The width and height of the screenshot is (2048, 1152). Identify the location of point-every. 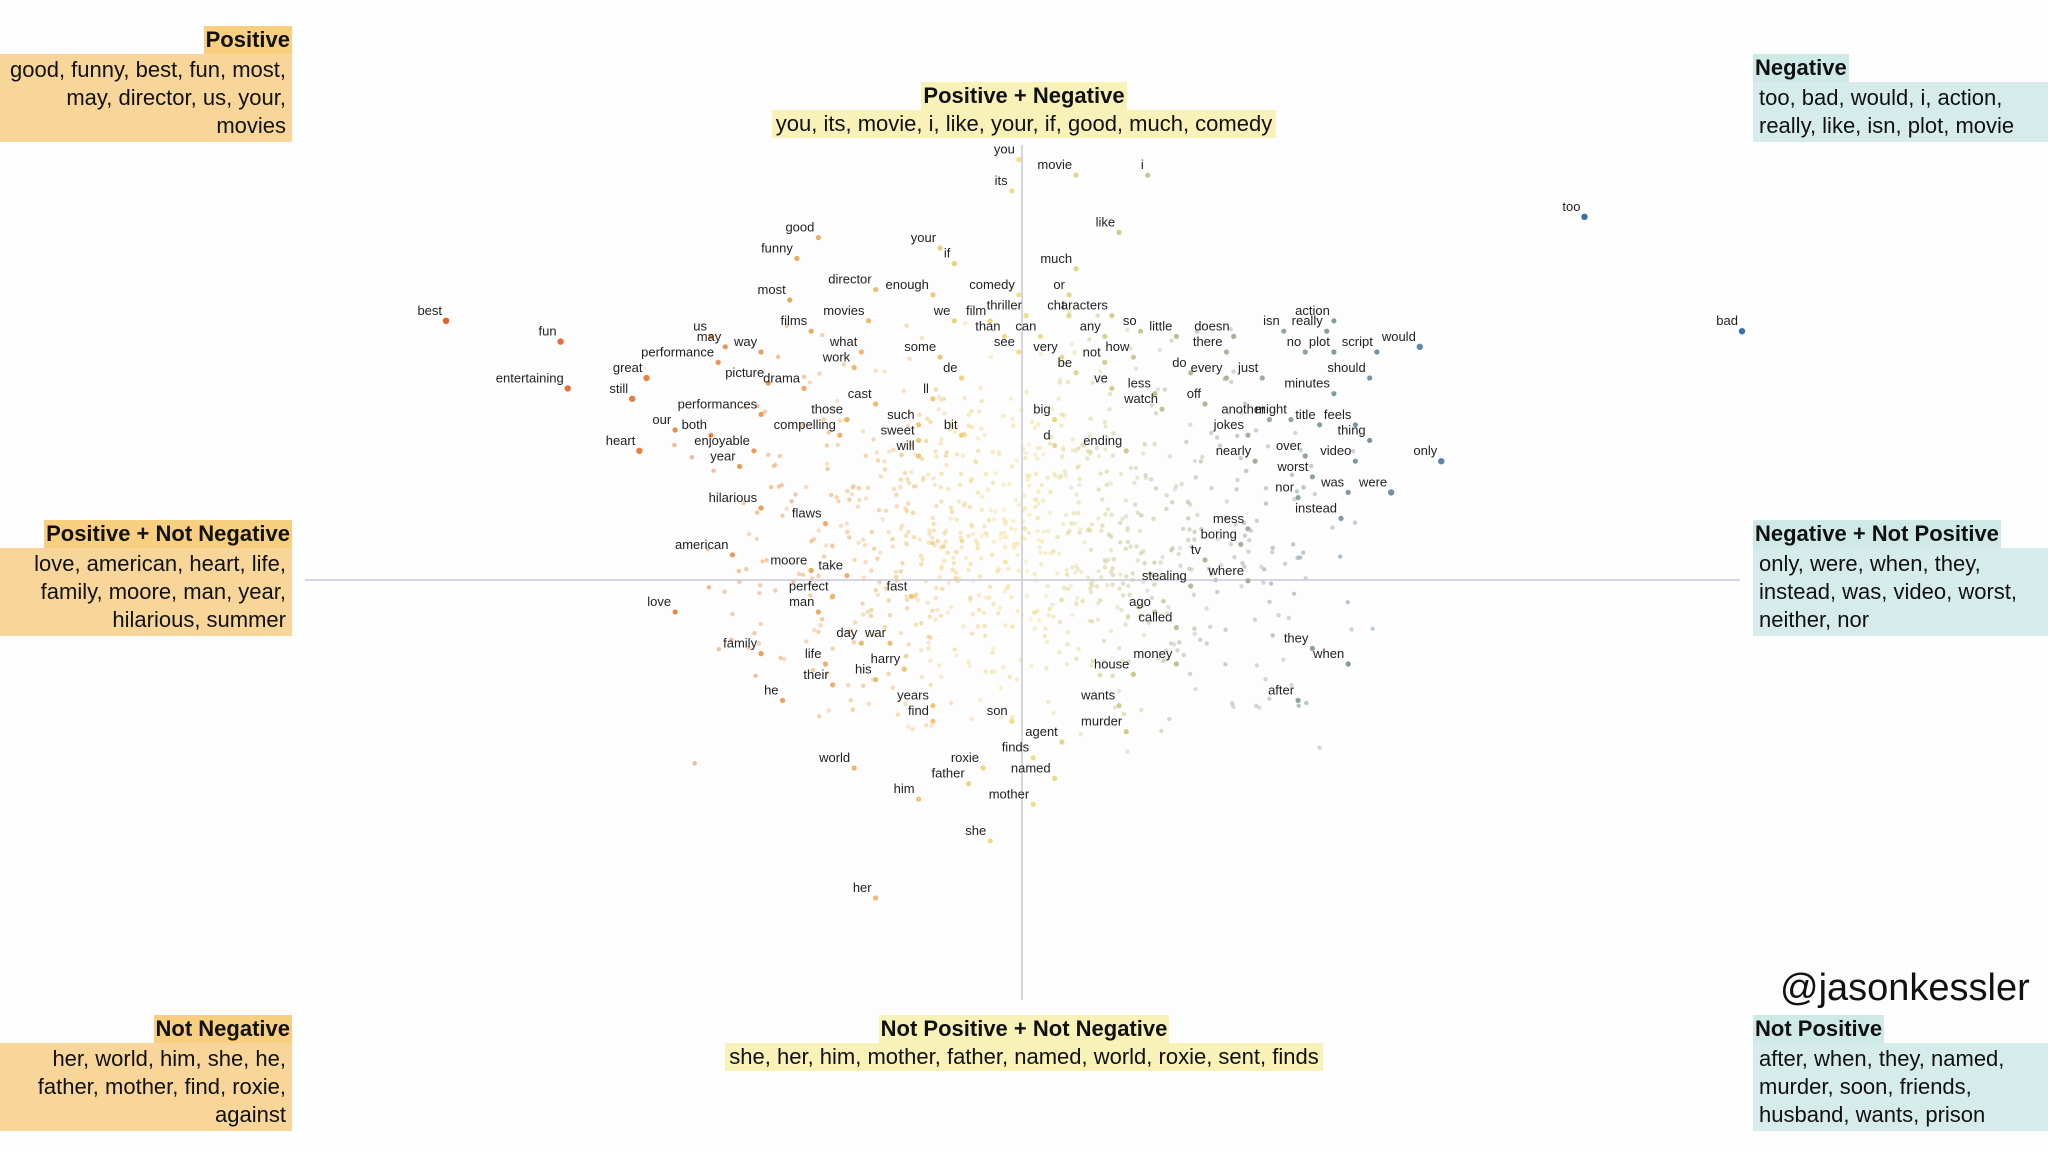
(1226, 378).